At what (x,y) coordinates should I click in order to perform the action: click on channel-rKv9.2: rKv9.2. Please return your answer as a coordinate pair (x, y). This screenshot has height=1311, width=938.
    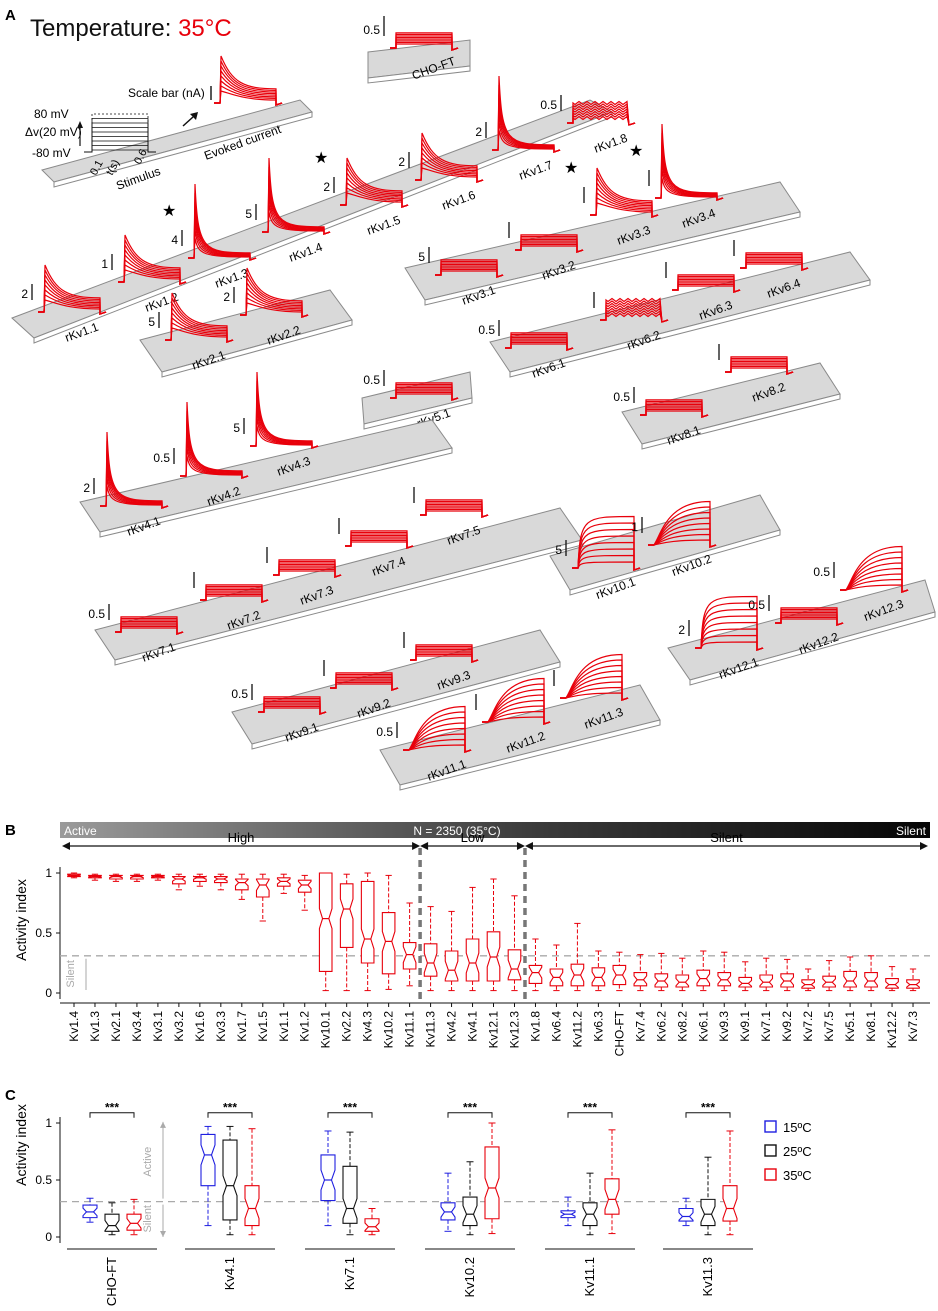
    Looking at the image, I should click on (361, 690).